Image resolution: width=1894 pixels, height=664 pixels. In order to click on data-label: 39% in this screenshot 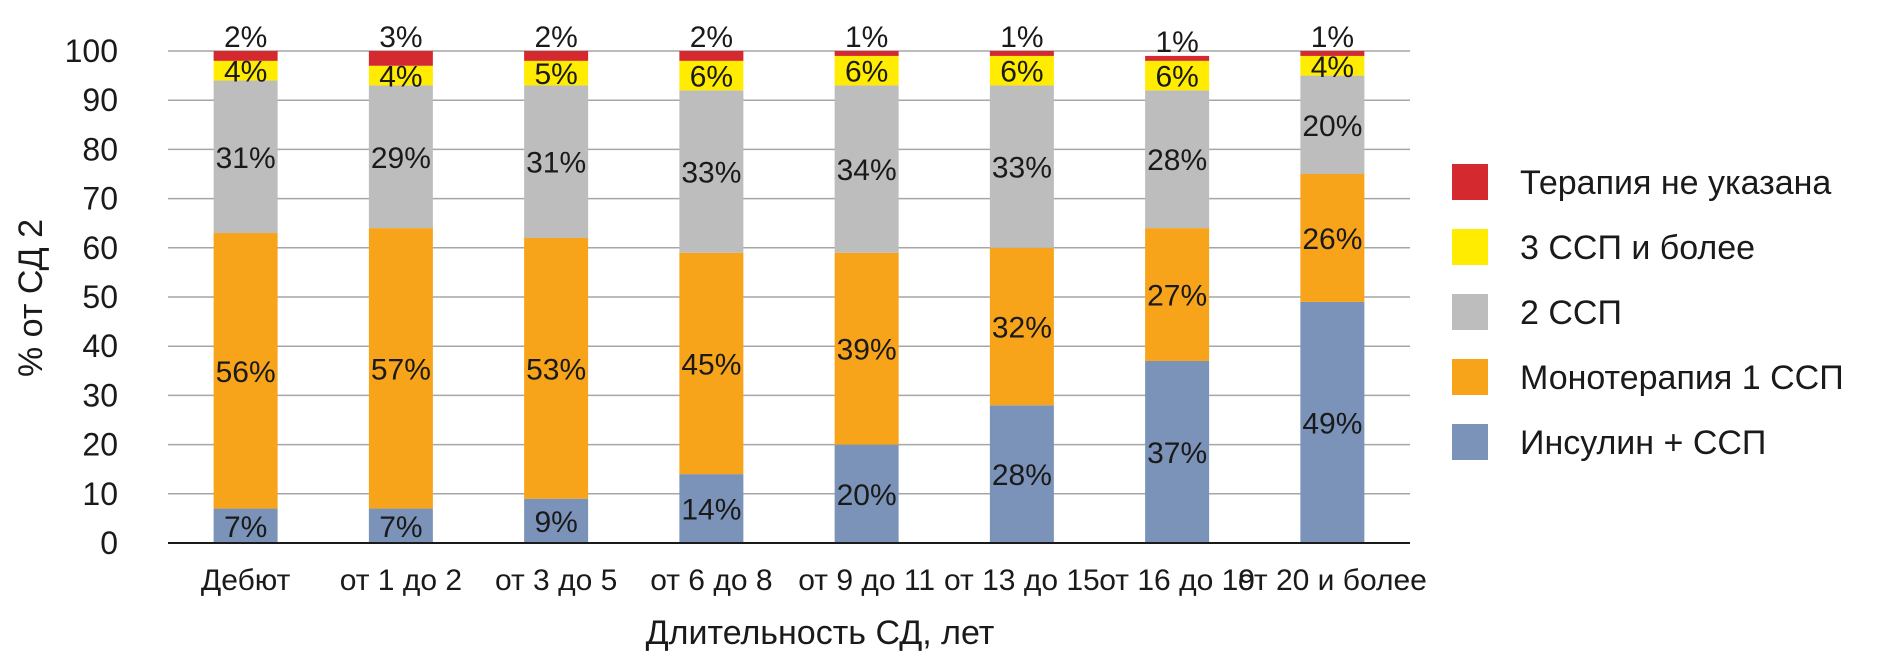, I will do `click(867, 350)`.